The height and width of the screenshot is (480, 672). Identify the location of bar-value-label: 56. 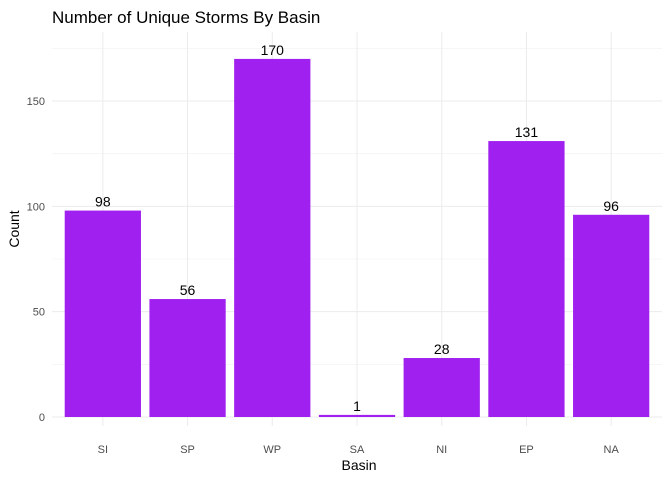
(188, 290).